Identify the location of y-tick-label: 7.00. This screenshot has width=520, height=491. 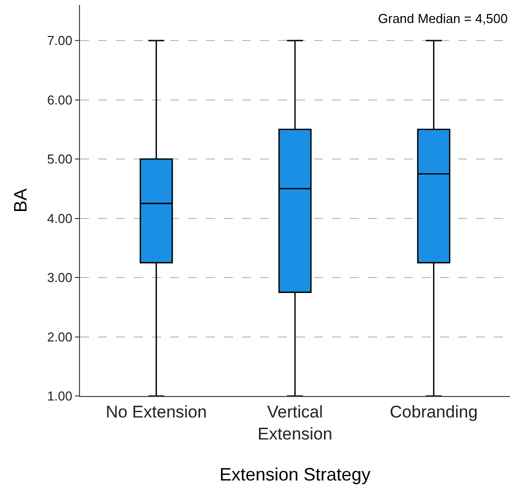
(59, 40).